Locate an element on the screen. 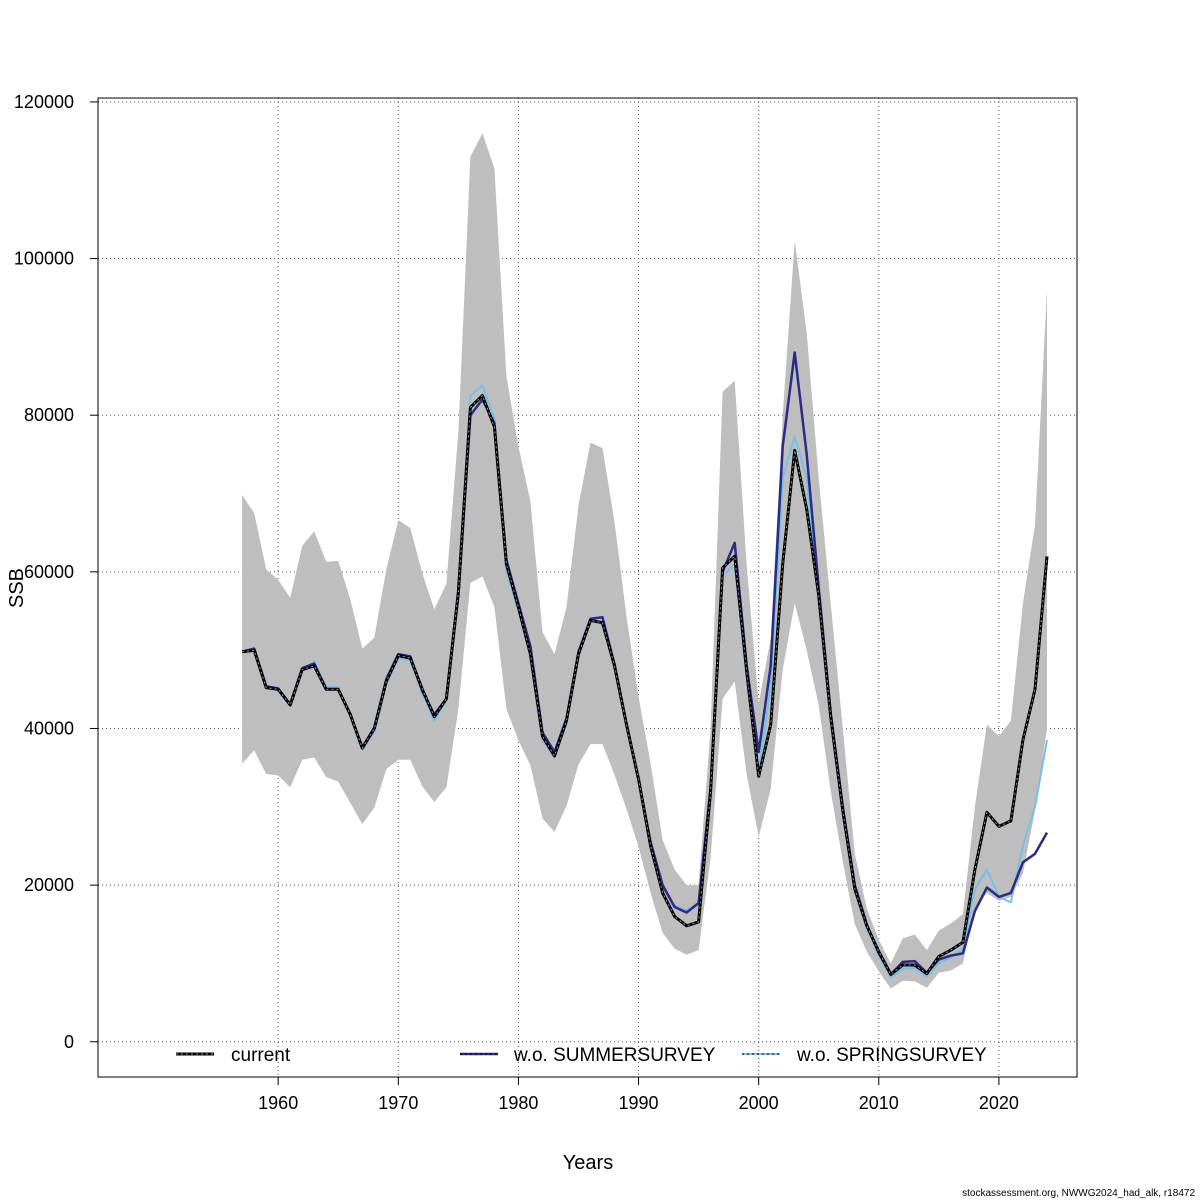 This screenshot has width=1200, height=1200. legend-label: w.o. SUMMERSURVEY is located at coordinates (614, 1055).